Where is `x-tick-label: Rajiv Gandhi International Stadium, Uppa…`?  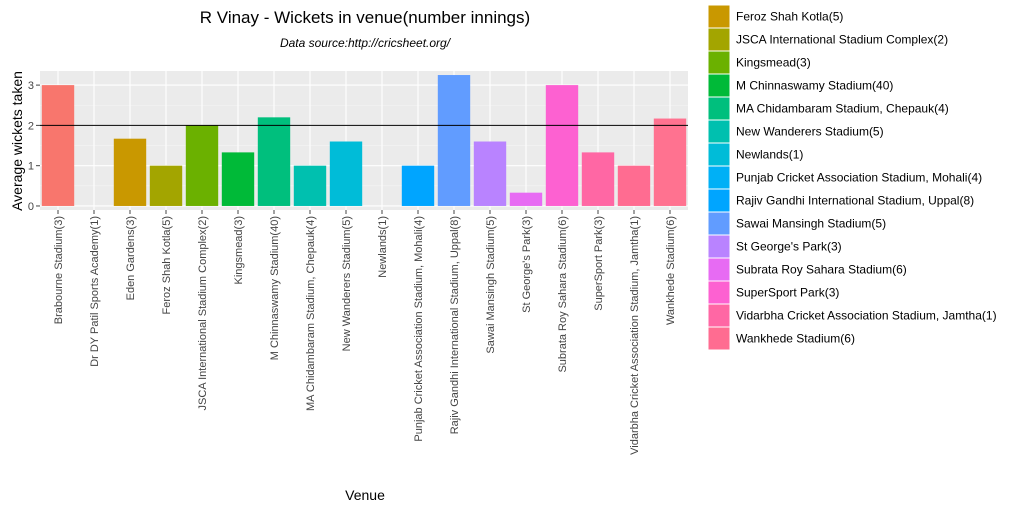 x-tick-label: Rajiv Gandhi International Stadium, Uppa… is located at coordinates (455, 325).